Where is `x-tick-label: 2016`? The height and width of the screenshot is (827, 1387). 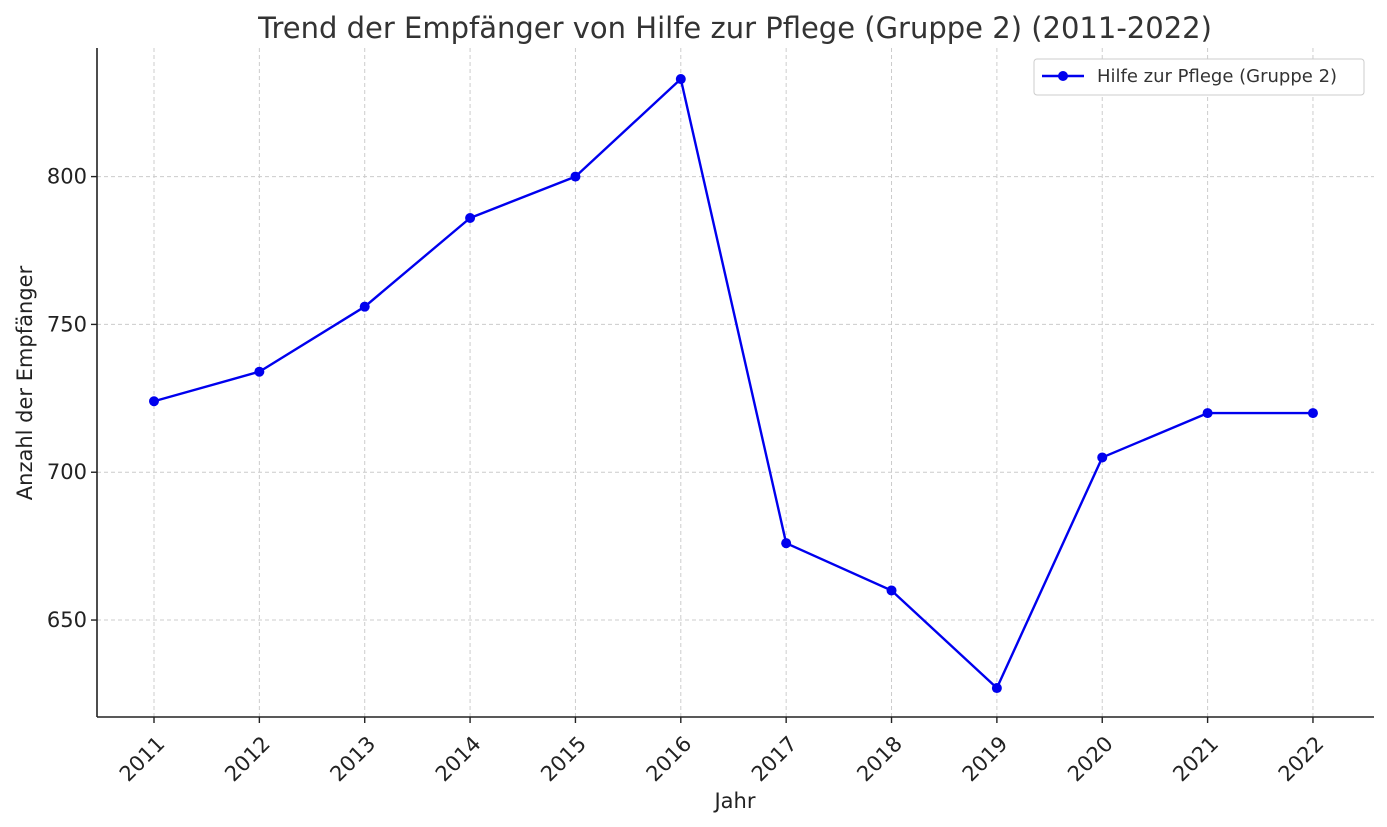 x-tick-label: 2016 is located at coordinates (669, 759).